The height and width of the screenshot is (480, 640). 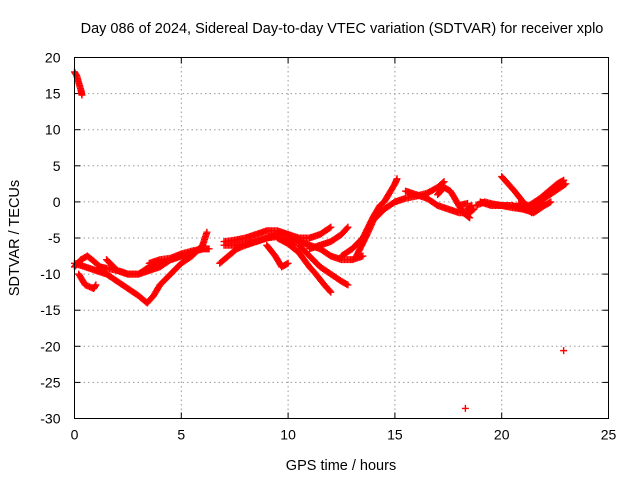 I want to click on series-t06, so click(x=179, y=256).